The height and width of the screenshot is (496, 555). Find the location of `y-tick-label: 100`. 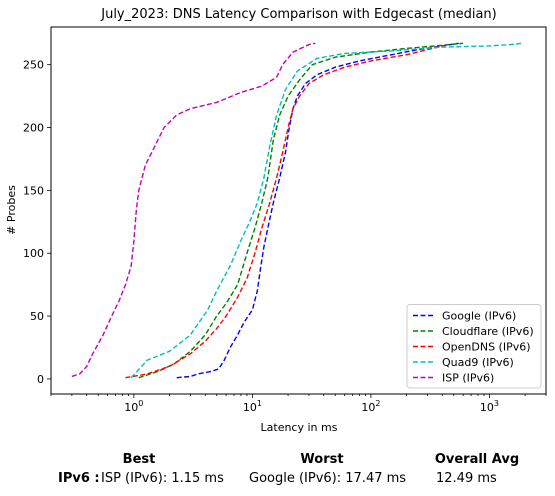

y-tick-label: 100 is located at coordinates (33, 253).